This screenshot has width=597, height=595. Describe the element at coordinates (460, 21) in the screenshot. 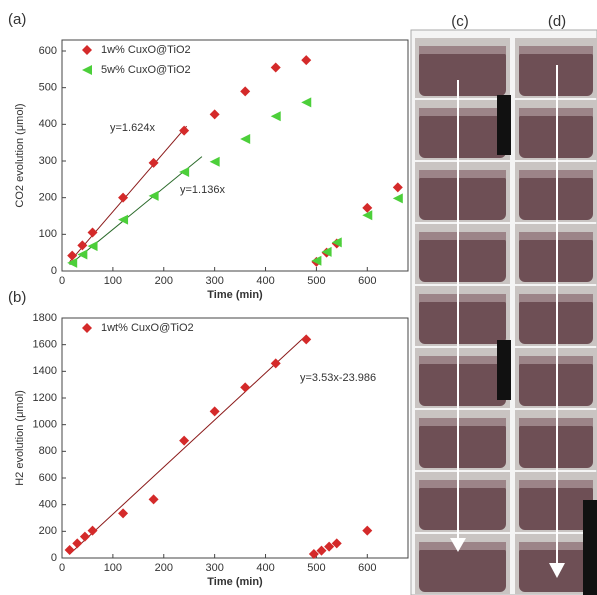

I see `panel-label: (c)` at that location.